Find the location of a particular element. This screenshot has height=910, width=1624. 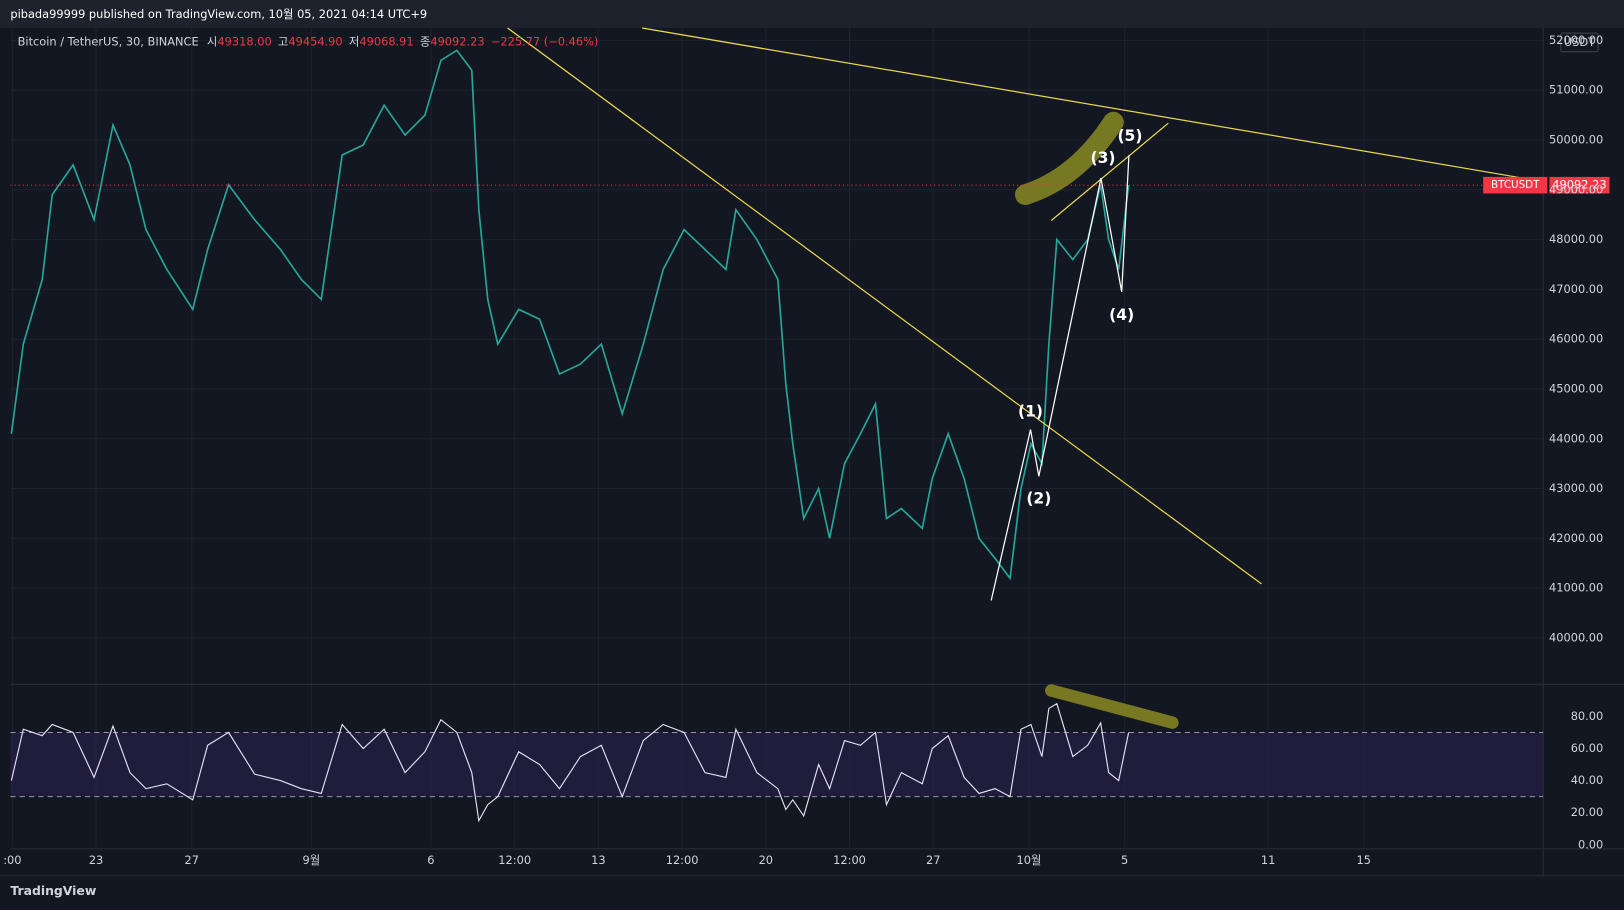

y-tick-label: 47000.00 is located at coordinates (1576, 289).